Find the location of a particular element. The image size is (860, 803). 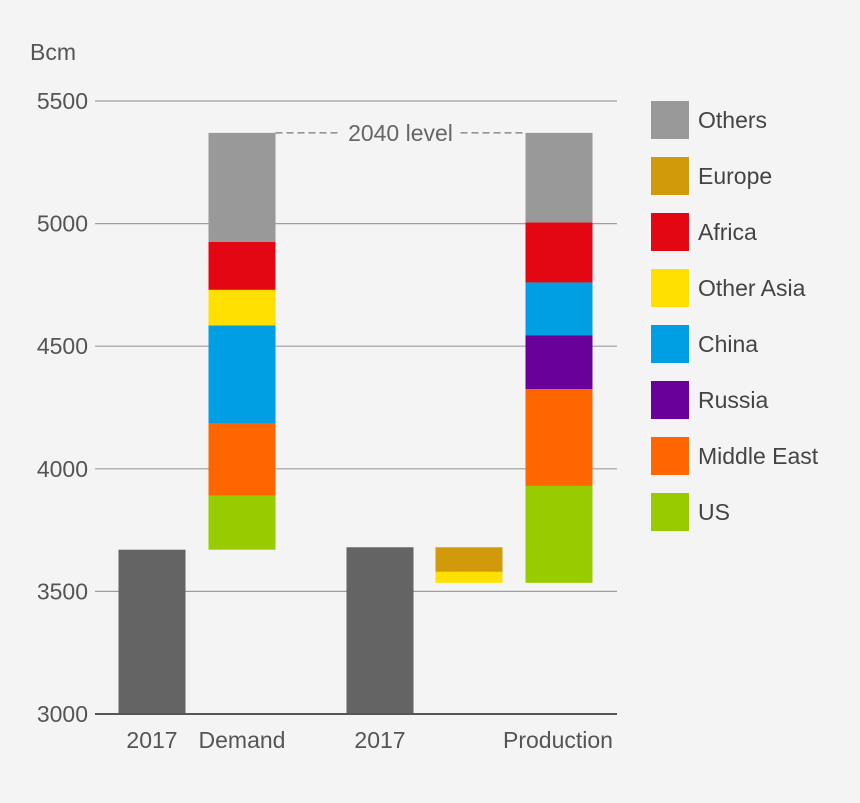

level-annotation-label: 2040 level is located at coordinates (400, 133).